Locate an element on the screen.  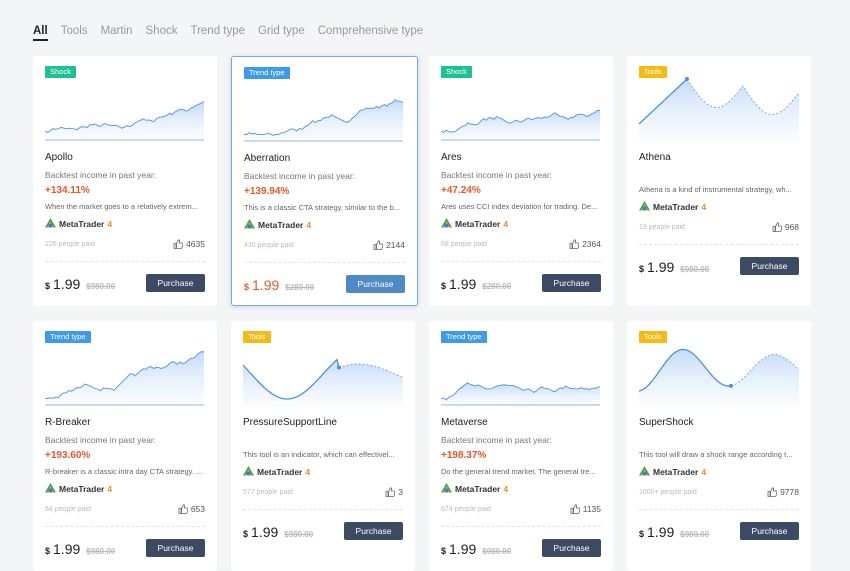
likes: 4635 is located at coordinates (189, 244).